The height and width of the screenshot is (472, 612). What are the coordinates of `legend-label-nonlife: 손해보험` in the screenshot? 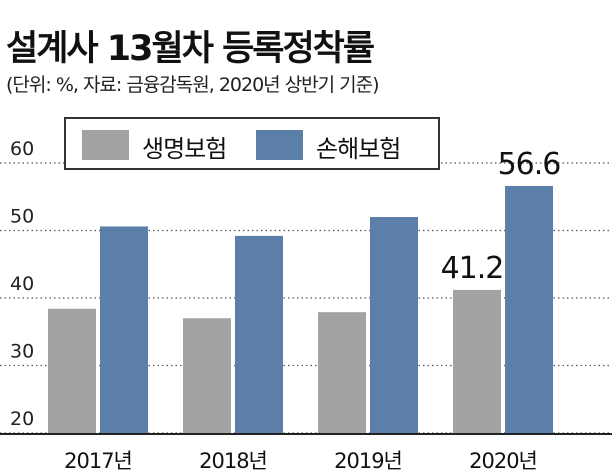 It's located at (358, 149).